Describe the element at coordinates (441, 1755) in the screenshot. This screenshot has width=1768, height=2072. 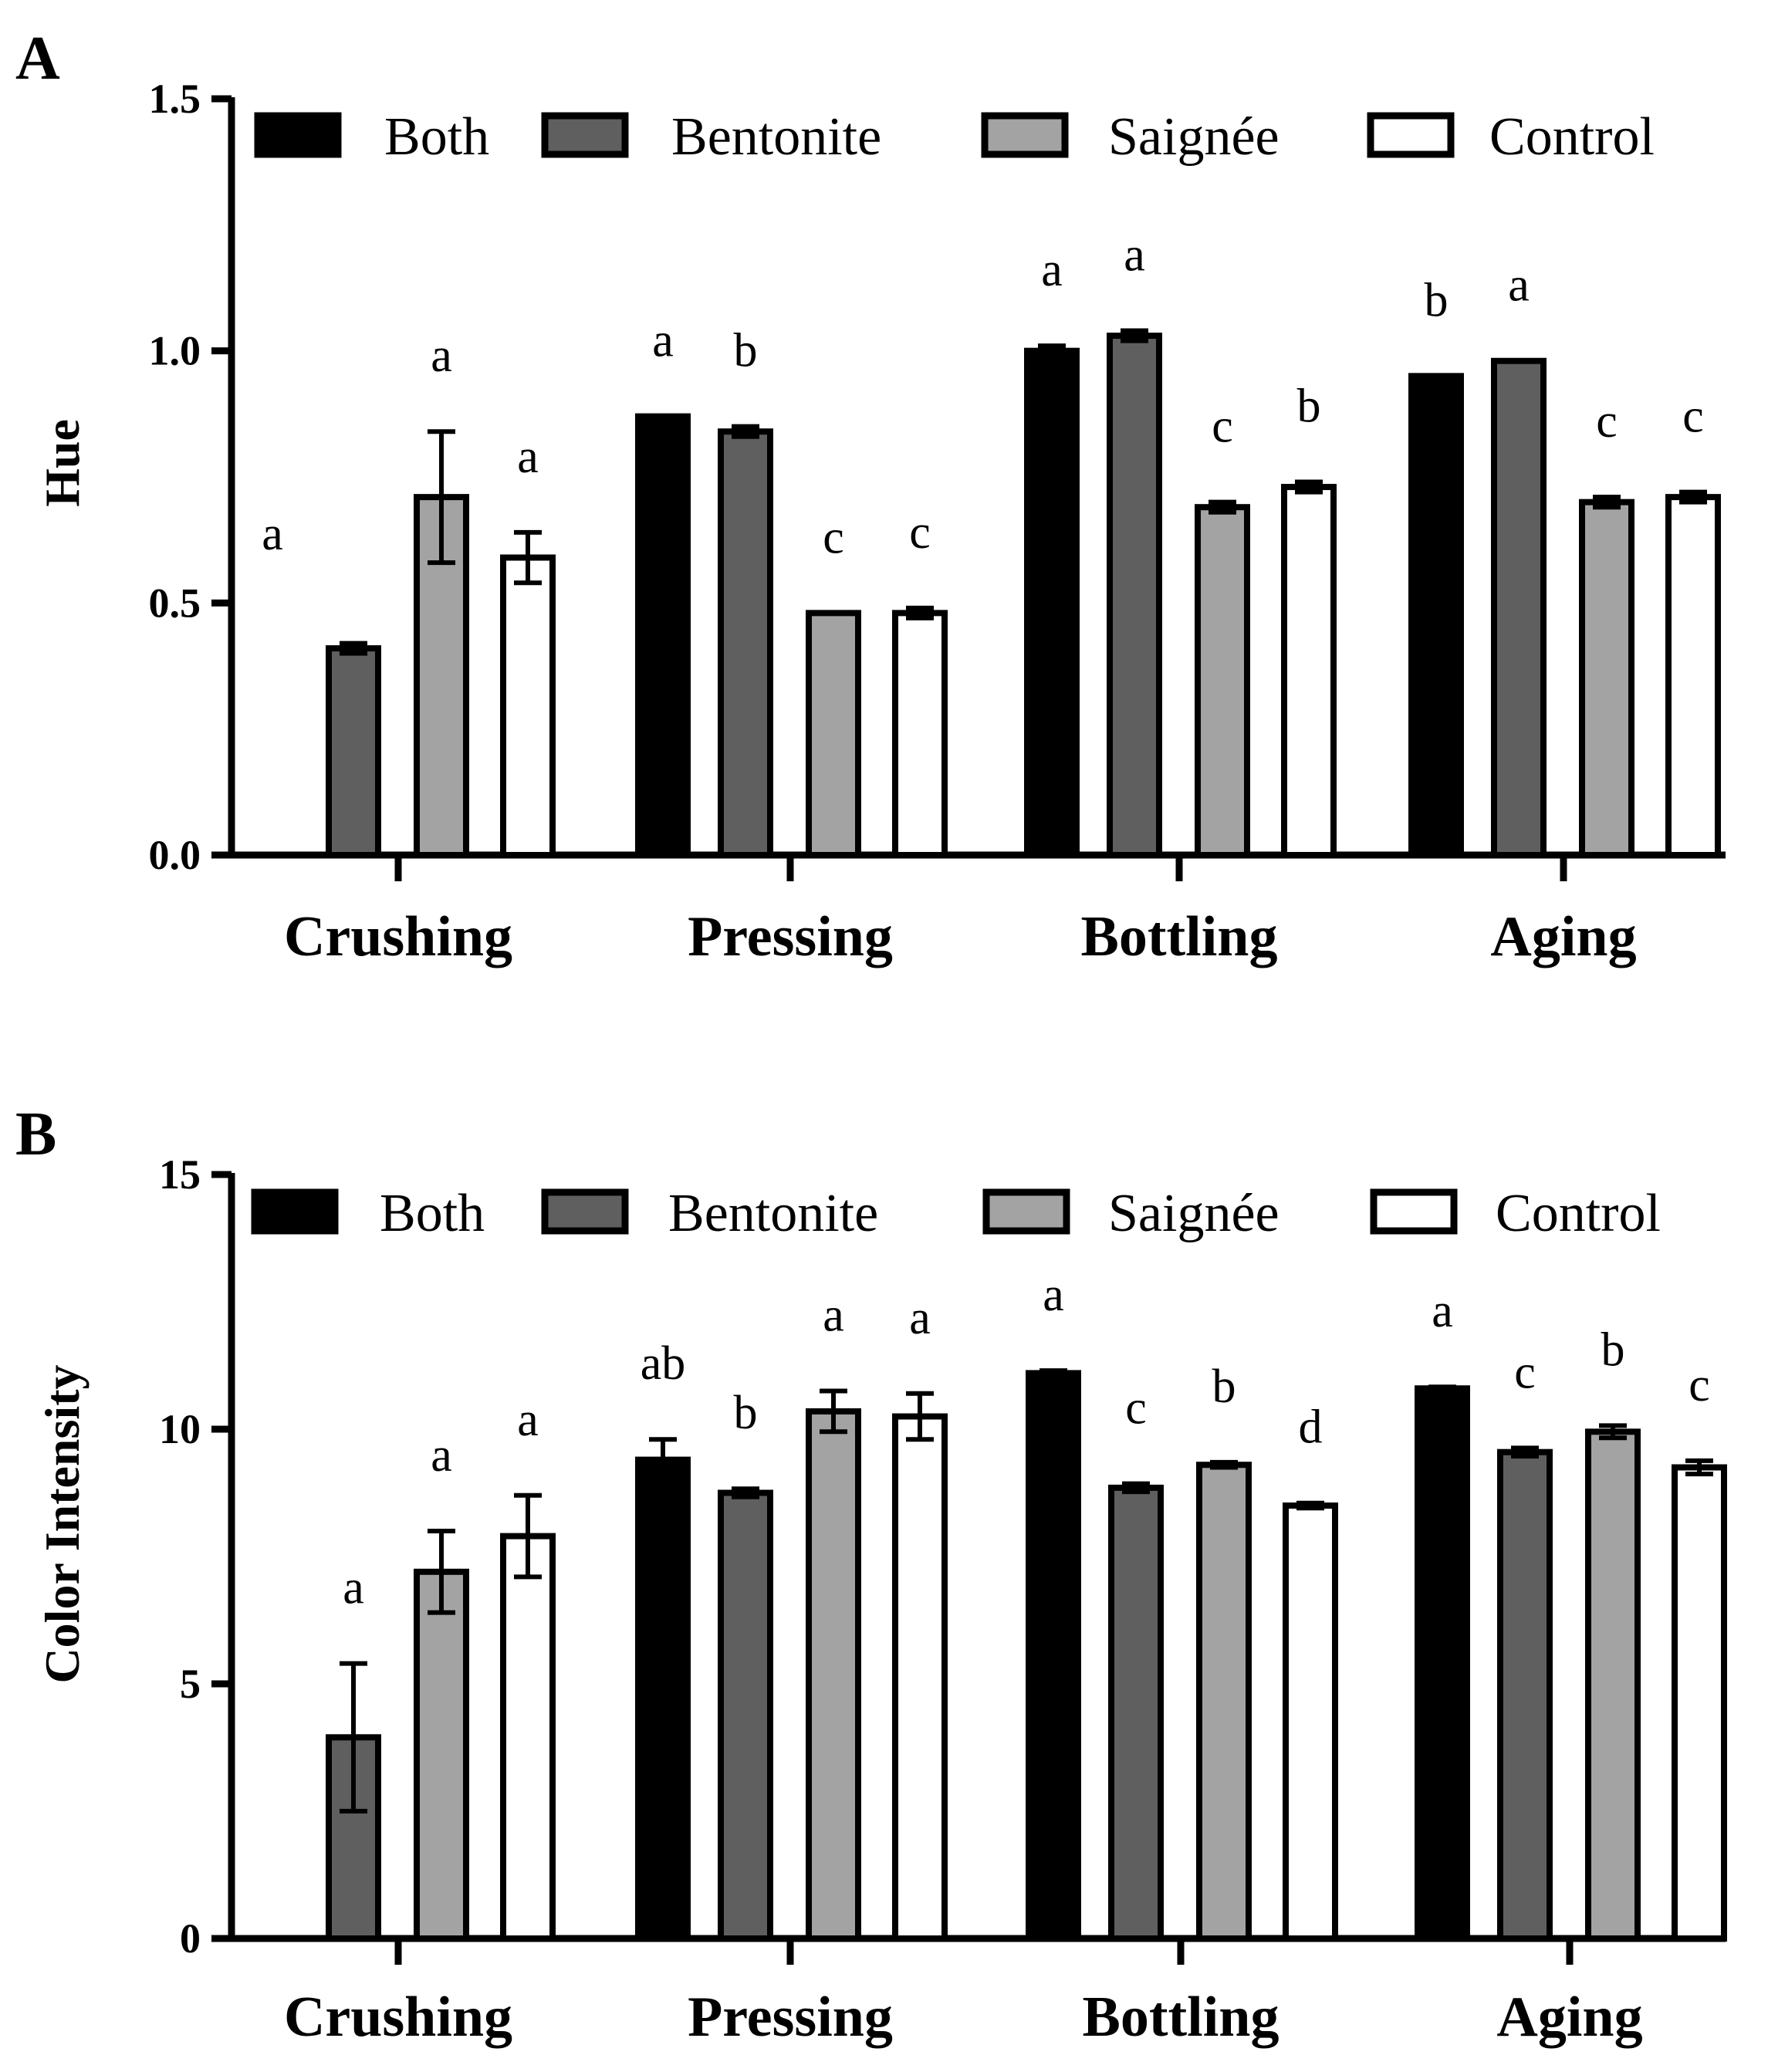
I see `bar-saignee-crushing` at that location.